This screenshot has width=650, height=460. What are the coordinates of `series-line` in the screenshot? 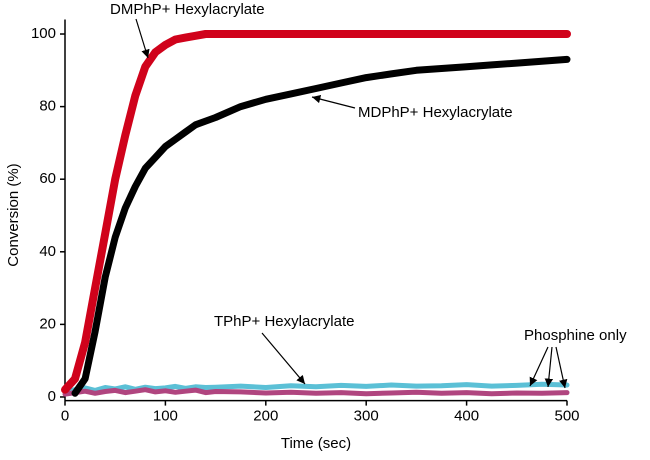 It's located at (316, 392).